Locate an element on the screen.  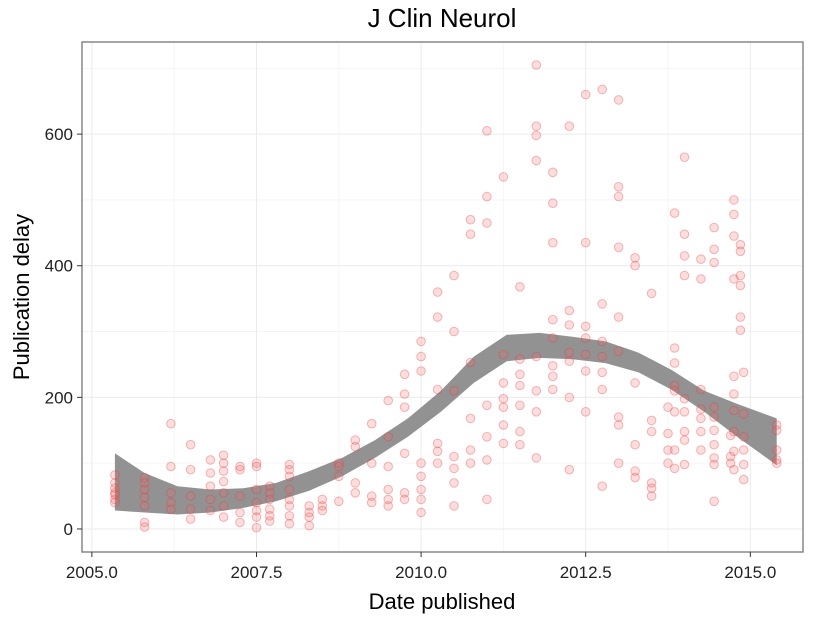
y-tick-label: 400 is located at coordinates (59, 266).